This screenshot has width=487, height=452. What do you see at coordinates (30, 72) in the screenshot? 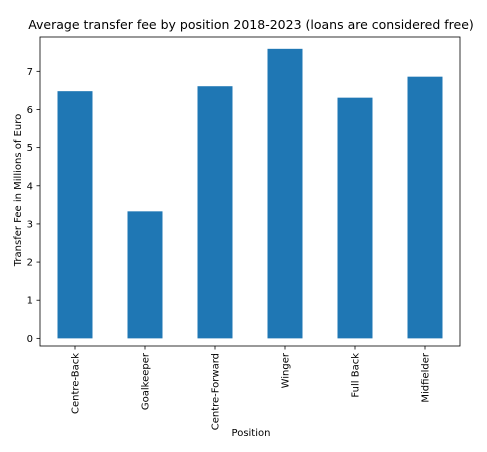
I see `y-tick-label: 7` at bounding box center [30, 72].